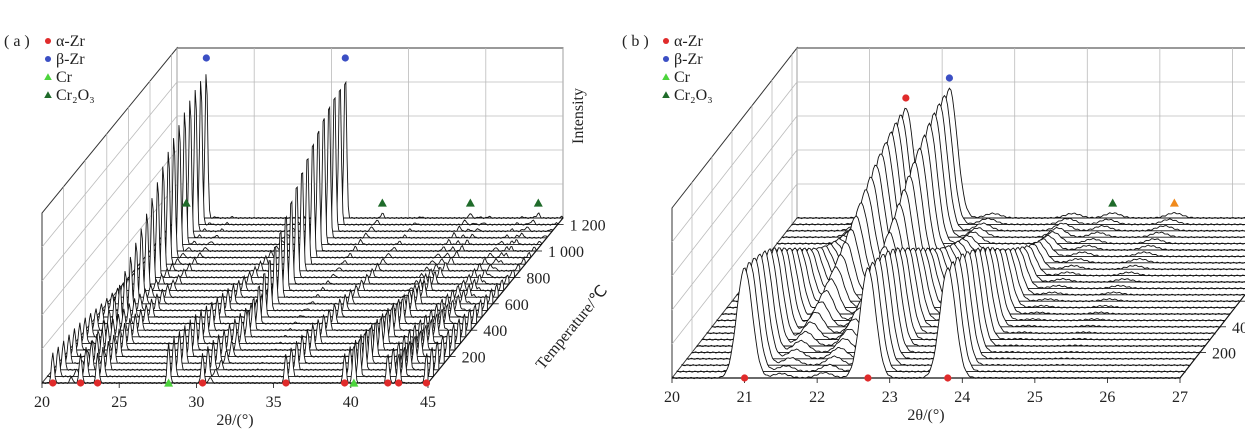  I want to click on x-tick-label: 22, so click(817, 397).